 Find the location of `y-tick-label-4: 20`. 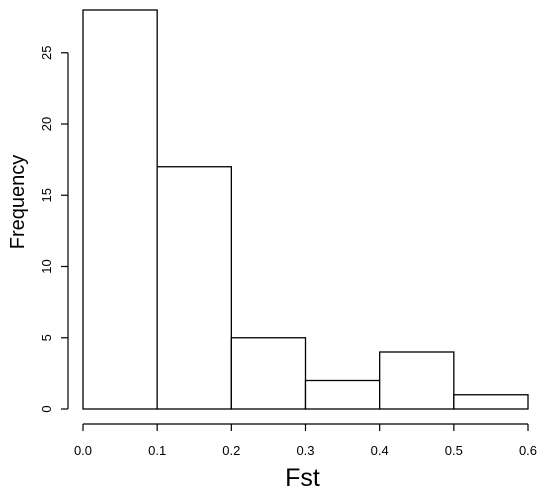

y-tick-label-4: 20 is located at coordinates (46, 124).